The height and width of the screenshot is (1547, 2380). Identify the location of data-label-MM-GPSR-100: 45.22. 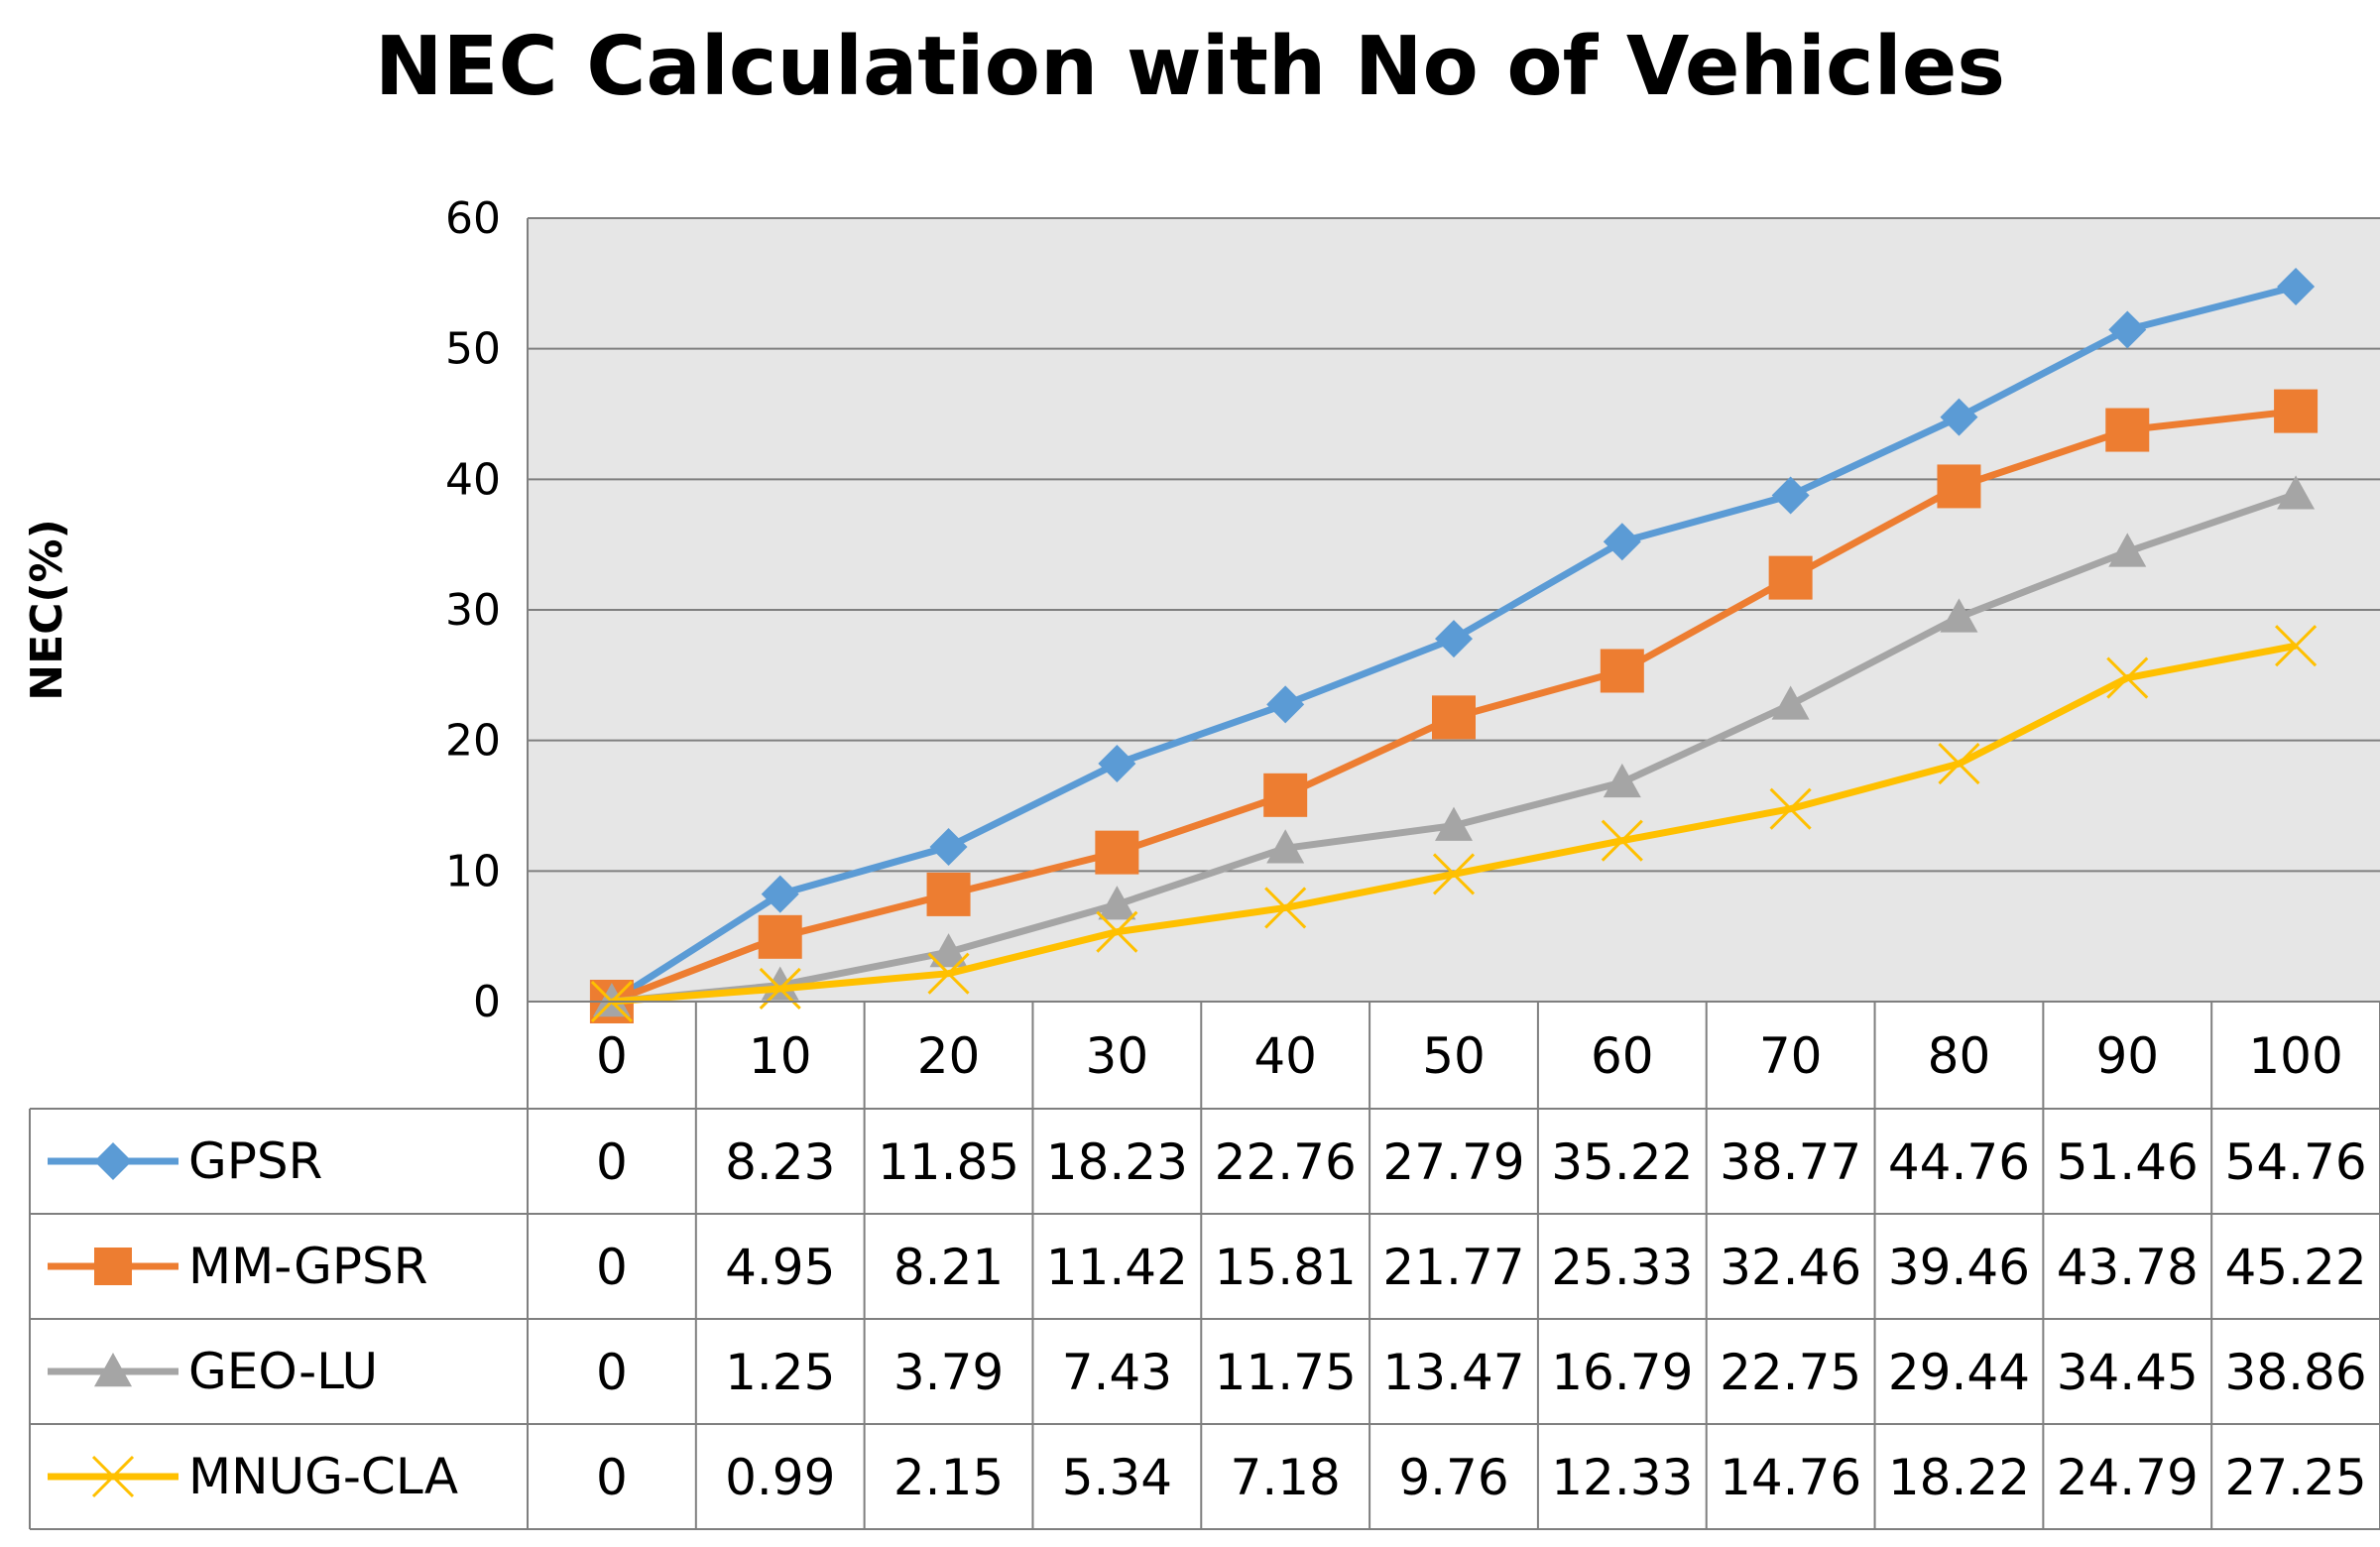
(2296, 1267).